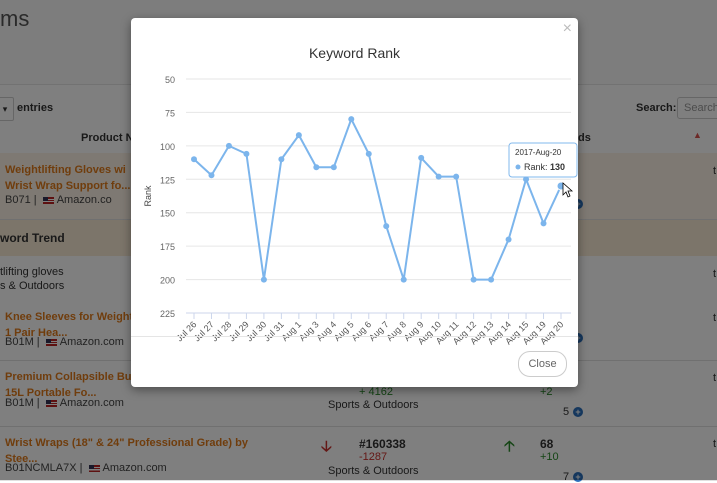  Describe the element at coordinates (567, 28) in the screenshot. I see `close-icon: ×` at that location.